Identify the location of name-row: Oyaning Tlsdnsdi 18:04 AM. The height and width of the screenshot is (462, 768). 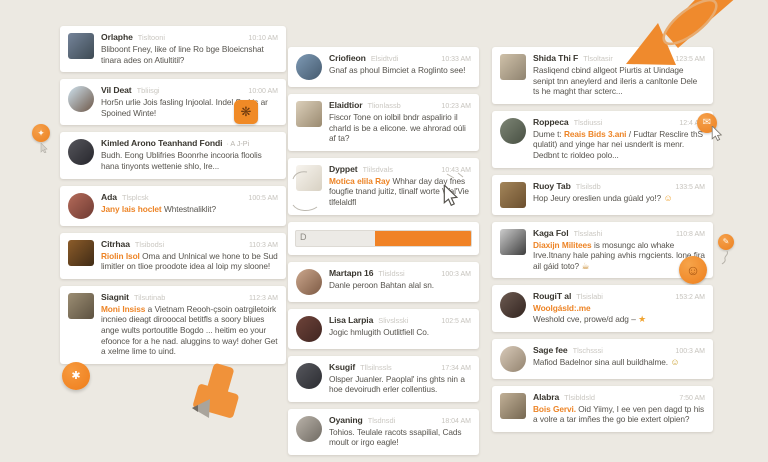
(400, 420).